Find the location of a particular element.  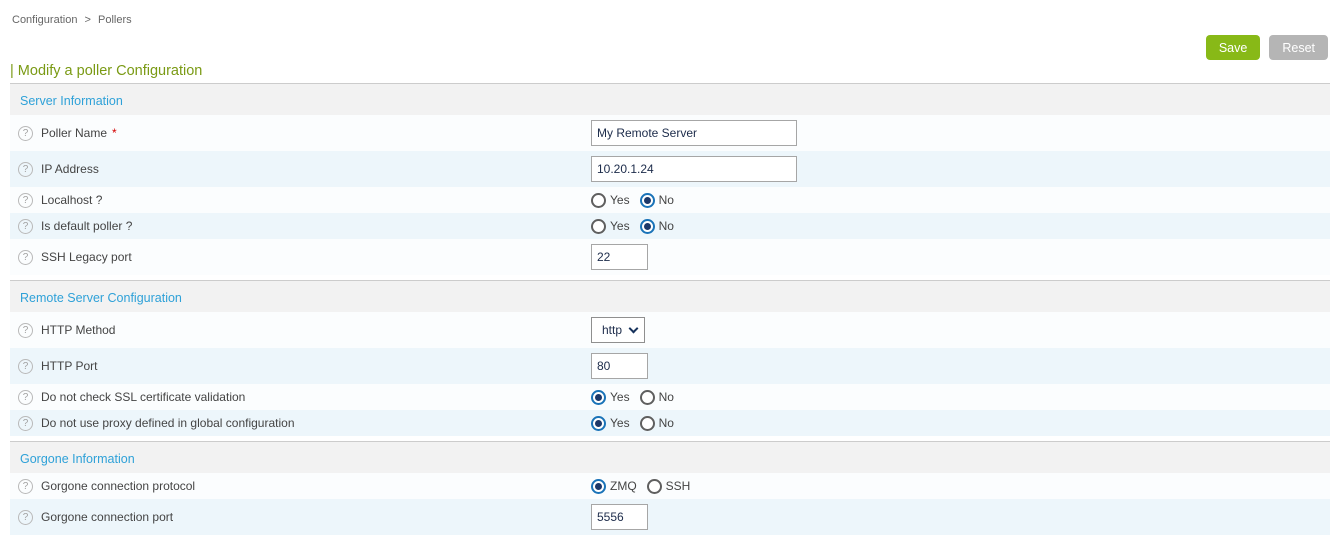

breadcrumb-item-configuration: Configuration is located at coordinates (45, 20).